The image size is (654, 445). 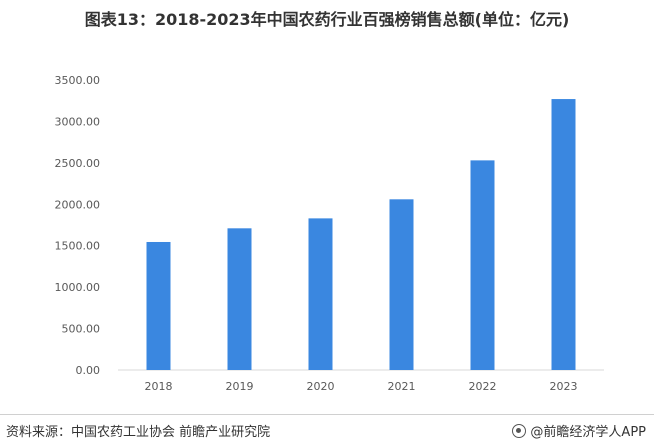 What do you see at coordinates (239, 299) in the screenshot?
I see `bar-2019` at bounding box center [239, 299].